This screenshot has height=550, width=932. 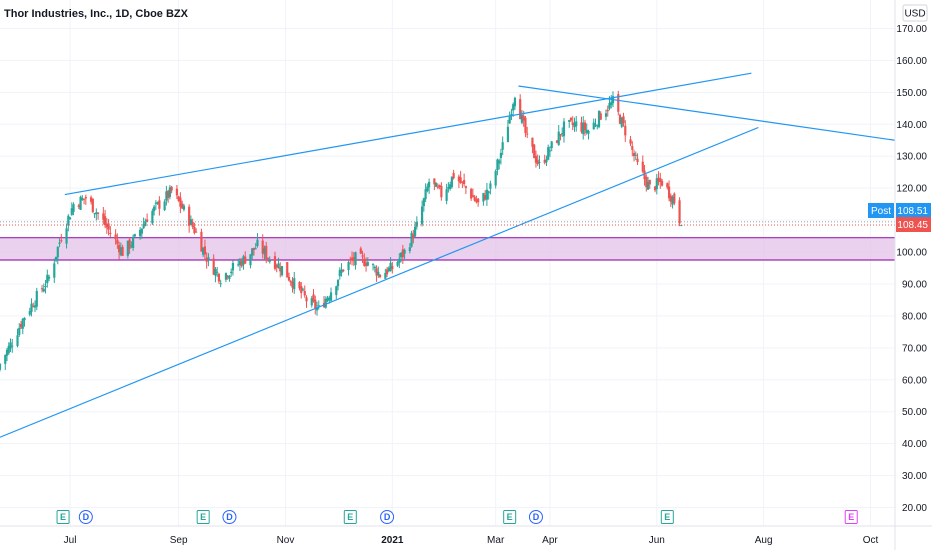 I want to click on time-axis: Jul Sep Nov 2021 Mar Apr Jun Aug Oct, so click(x=471, y=540).